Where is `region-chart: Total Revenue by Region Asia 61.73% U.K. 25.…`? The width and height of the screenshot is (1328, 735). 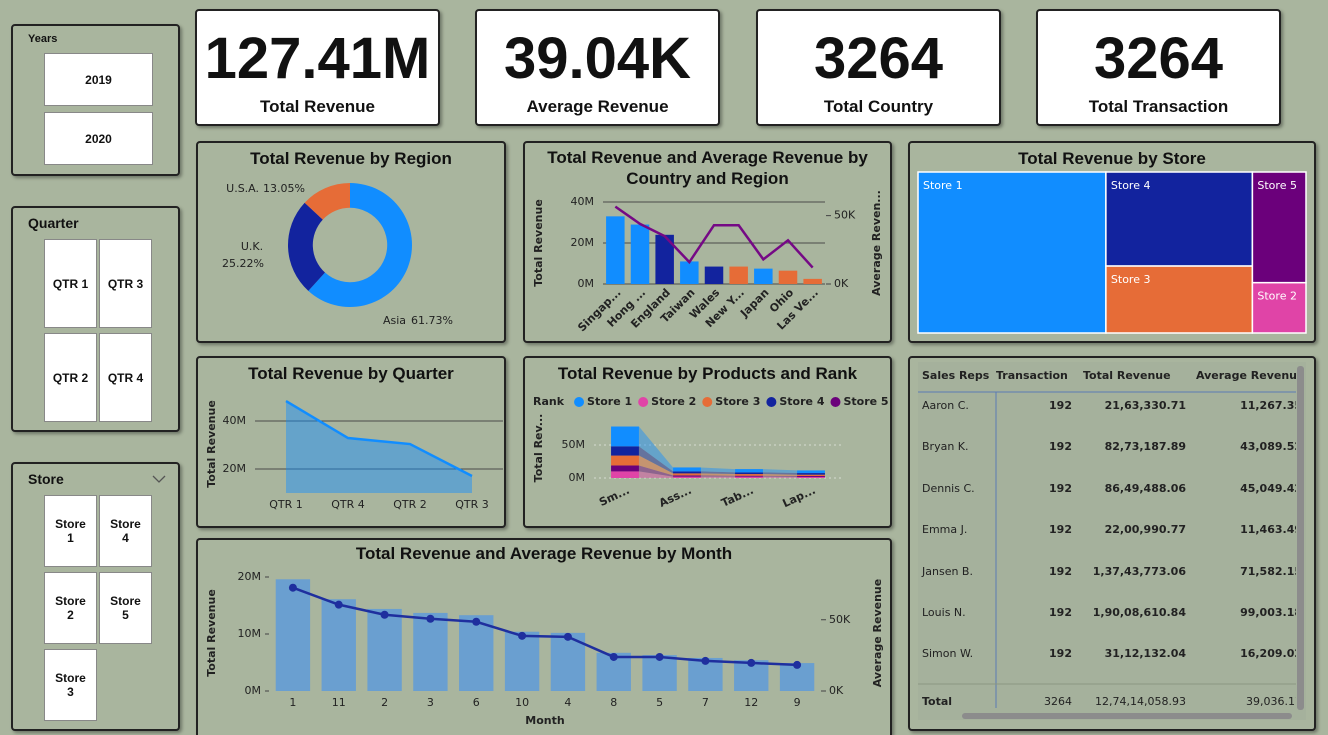
region-chart: Total Revenue by Region Asia 61.73% U.K. 25.… is located at coordinates (351, 242).